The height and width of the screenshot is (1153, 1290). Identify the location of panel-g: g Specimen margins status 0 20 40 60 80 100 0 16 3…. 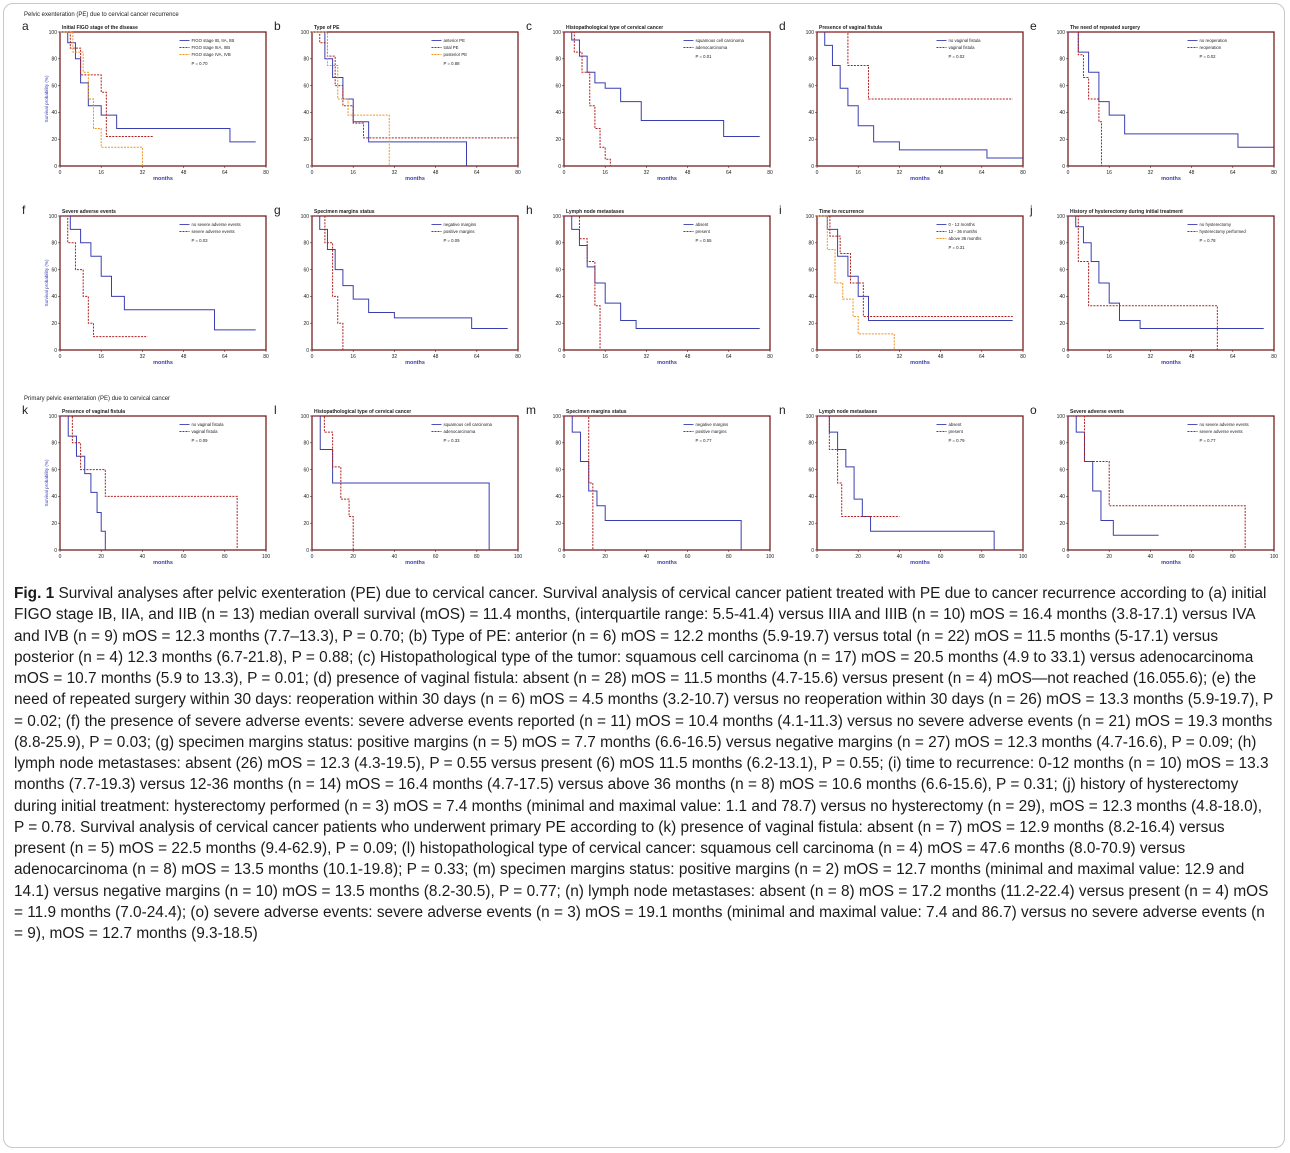
(401, 289).